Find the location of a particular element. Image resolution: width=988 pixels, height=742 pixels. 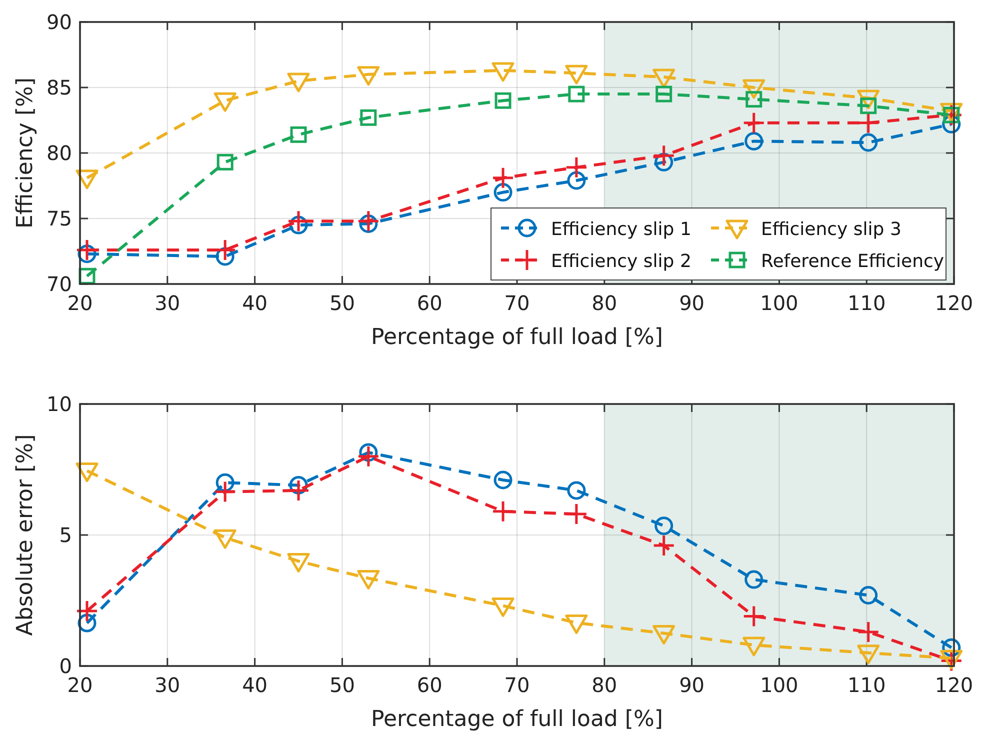

y-axis-title: Absolute error [%] is located at coordinates (25, 535).